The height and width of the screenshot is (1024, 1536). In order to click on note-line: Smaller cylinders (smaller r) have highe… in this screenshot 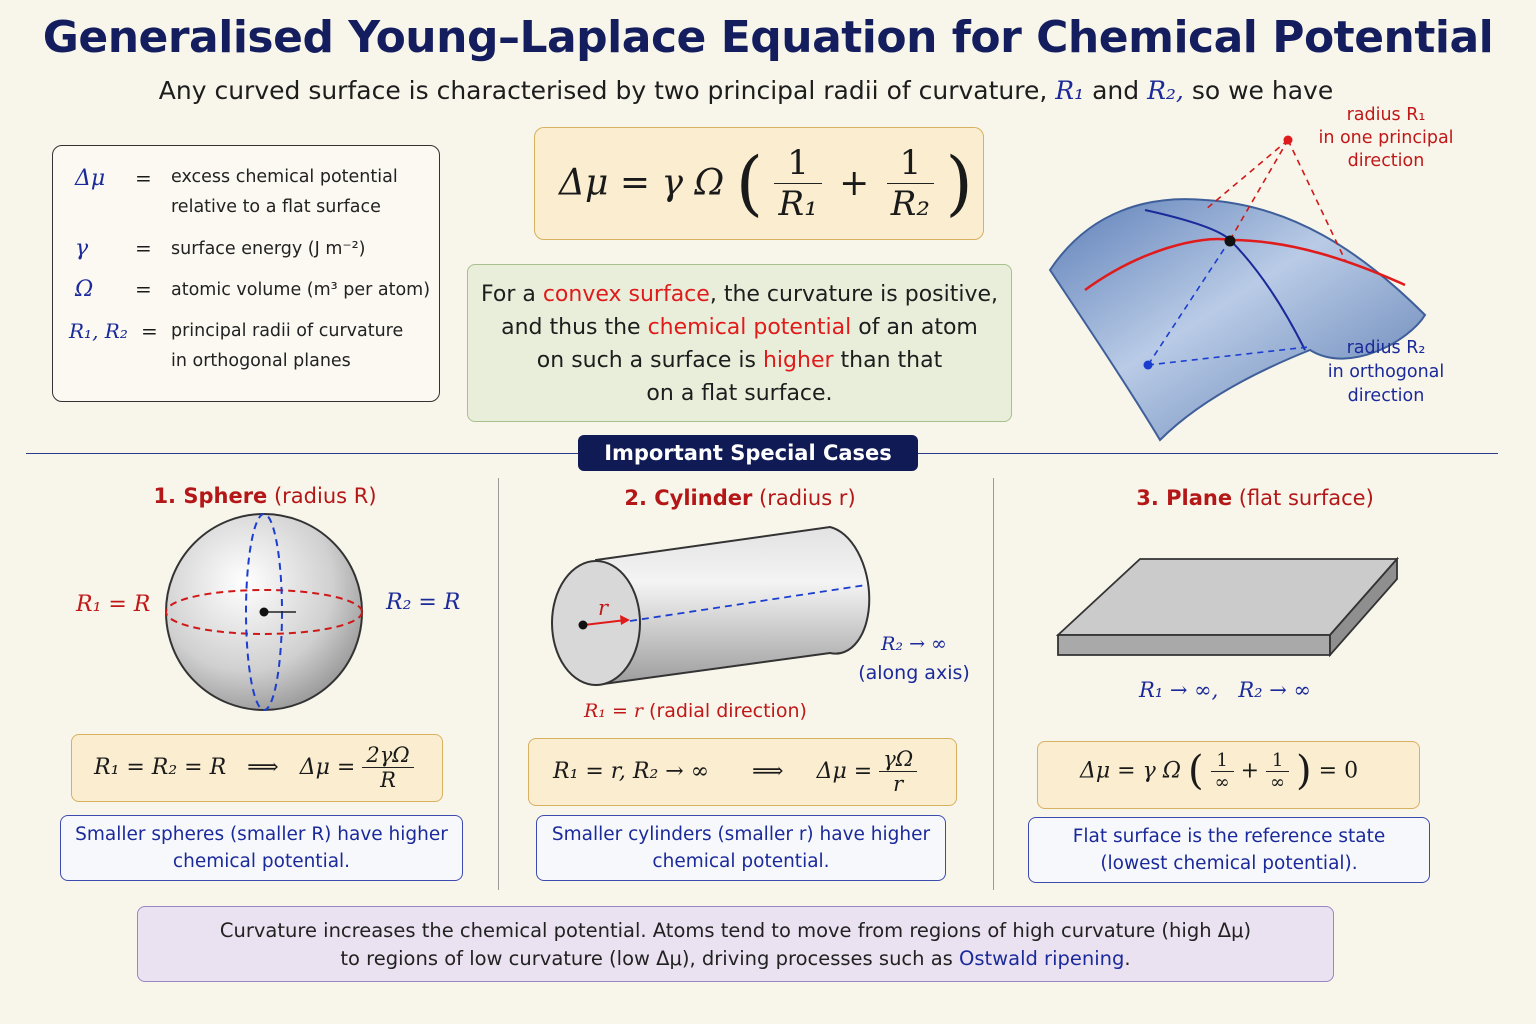, I will do `click(741, 834)`.